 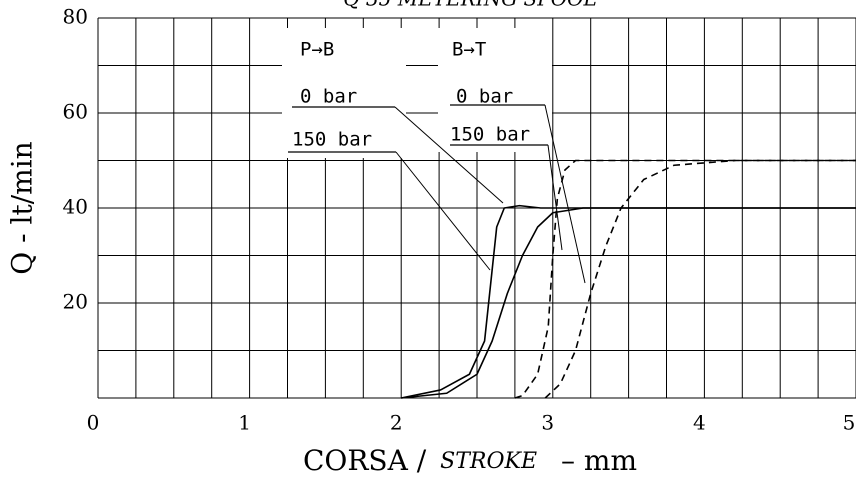 What do you see at coordinates (75, 17) in the screenshot?
I see `y-tick-label: 80` at bounding box center [75, 17].